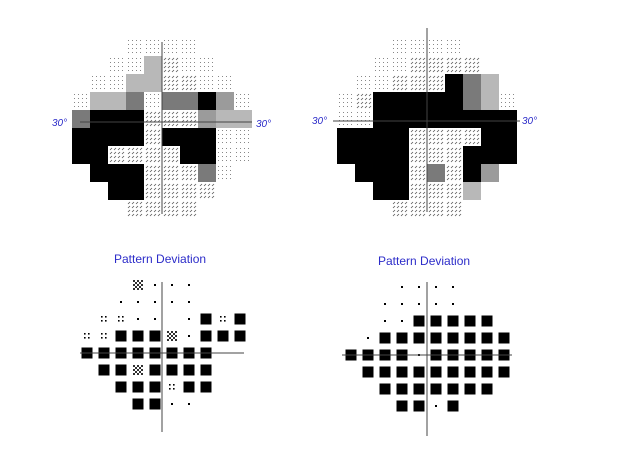  Describe the element at coordinates (189, 101) in the screenshot. I see `gray-cell-dark` at that location.